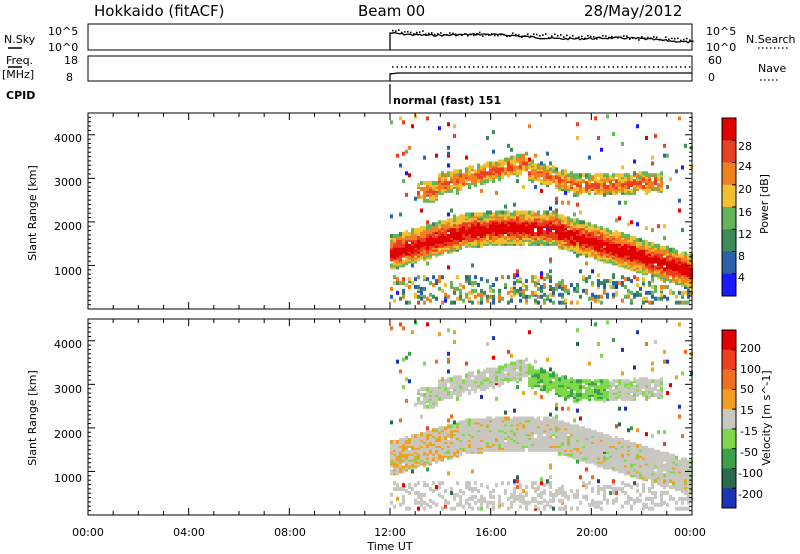 The image size is (800, 554). I want to click on nsearch-series-points, so click(543, 36).